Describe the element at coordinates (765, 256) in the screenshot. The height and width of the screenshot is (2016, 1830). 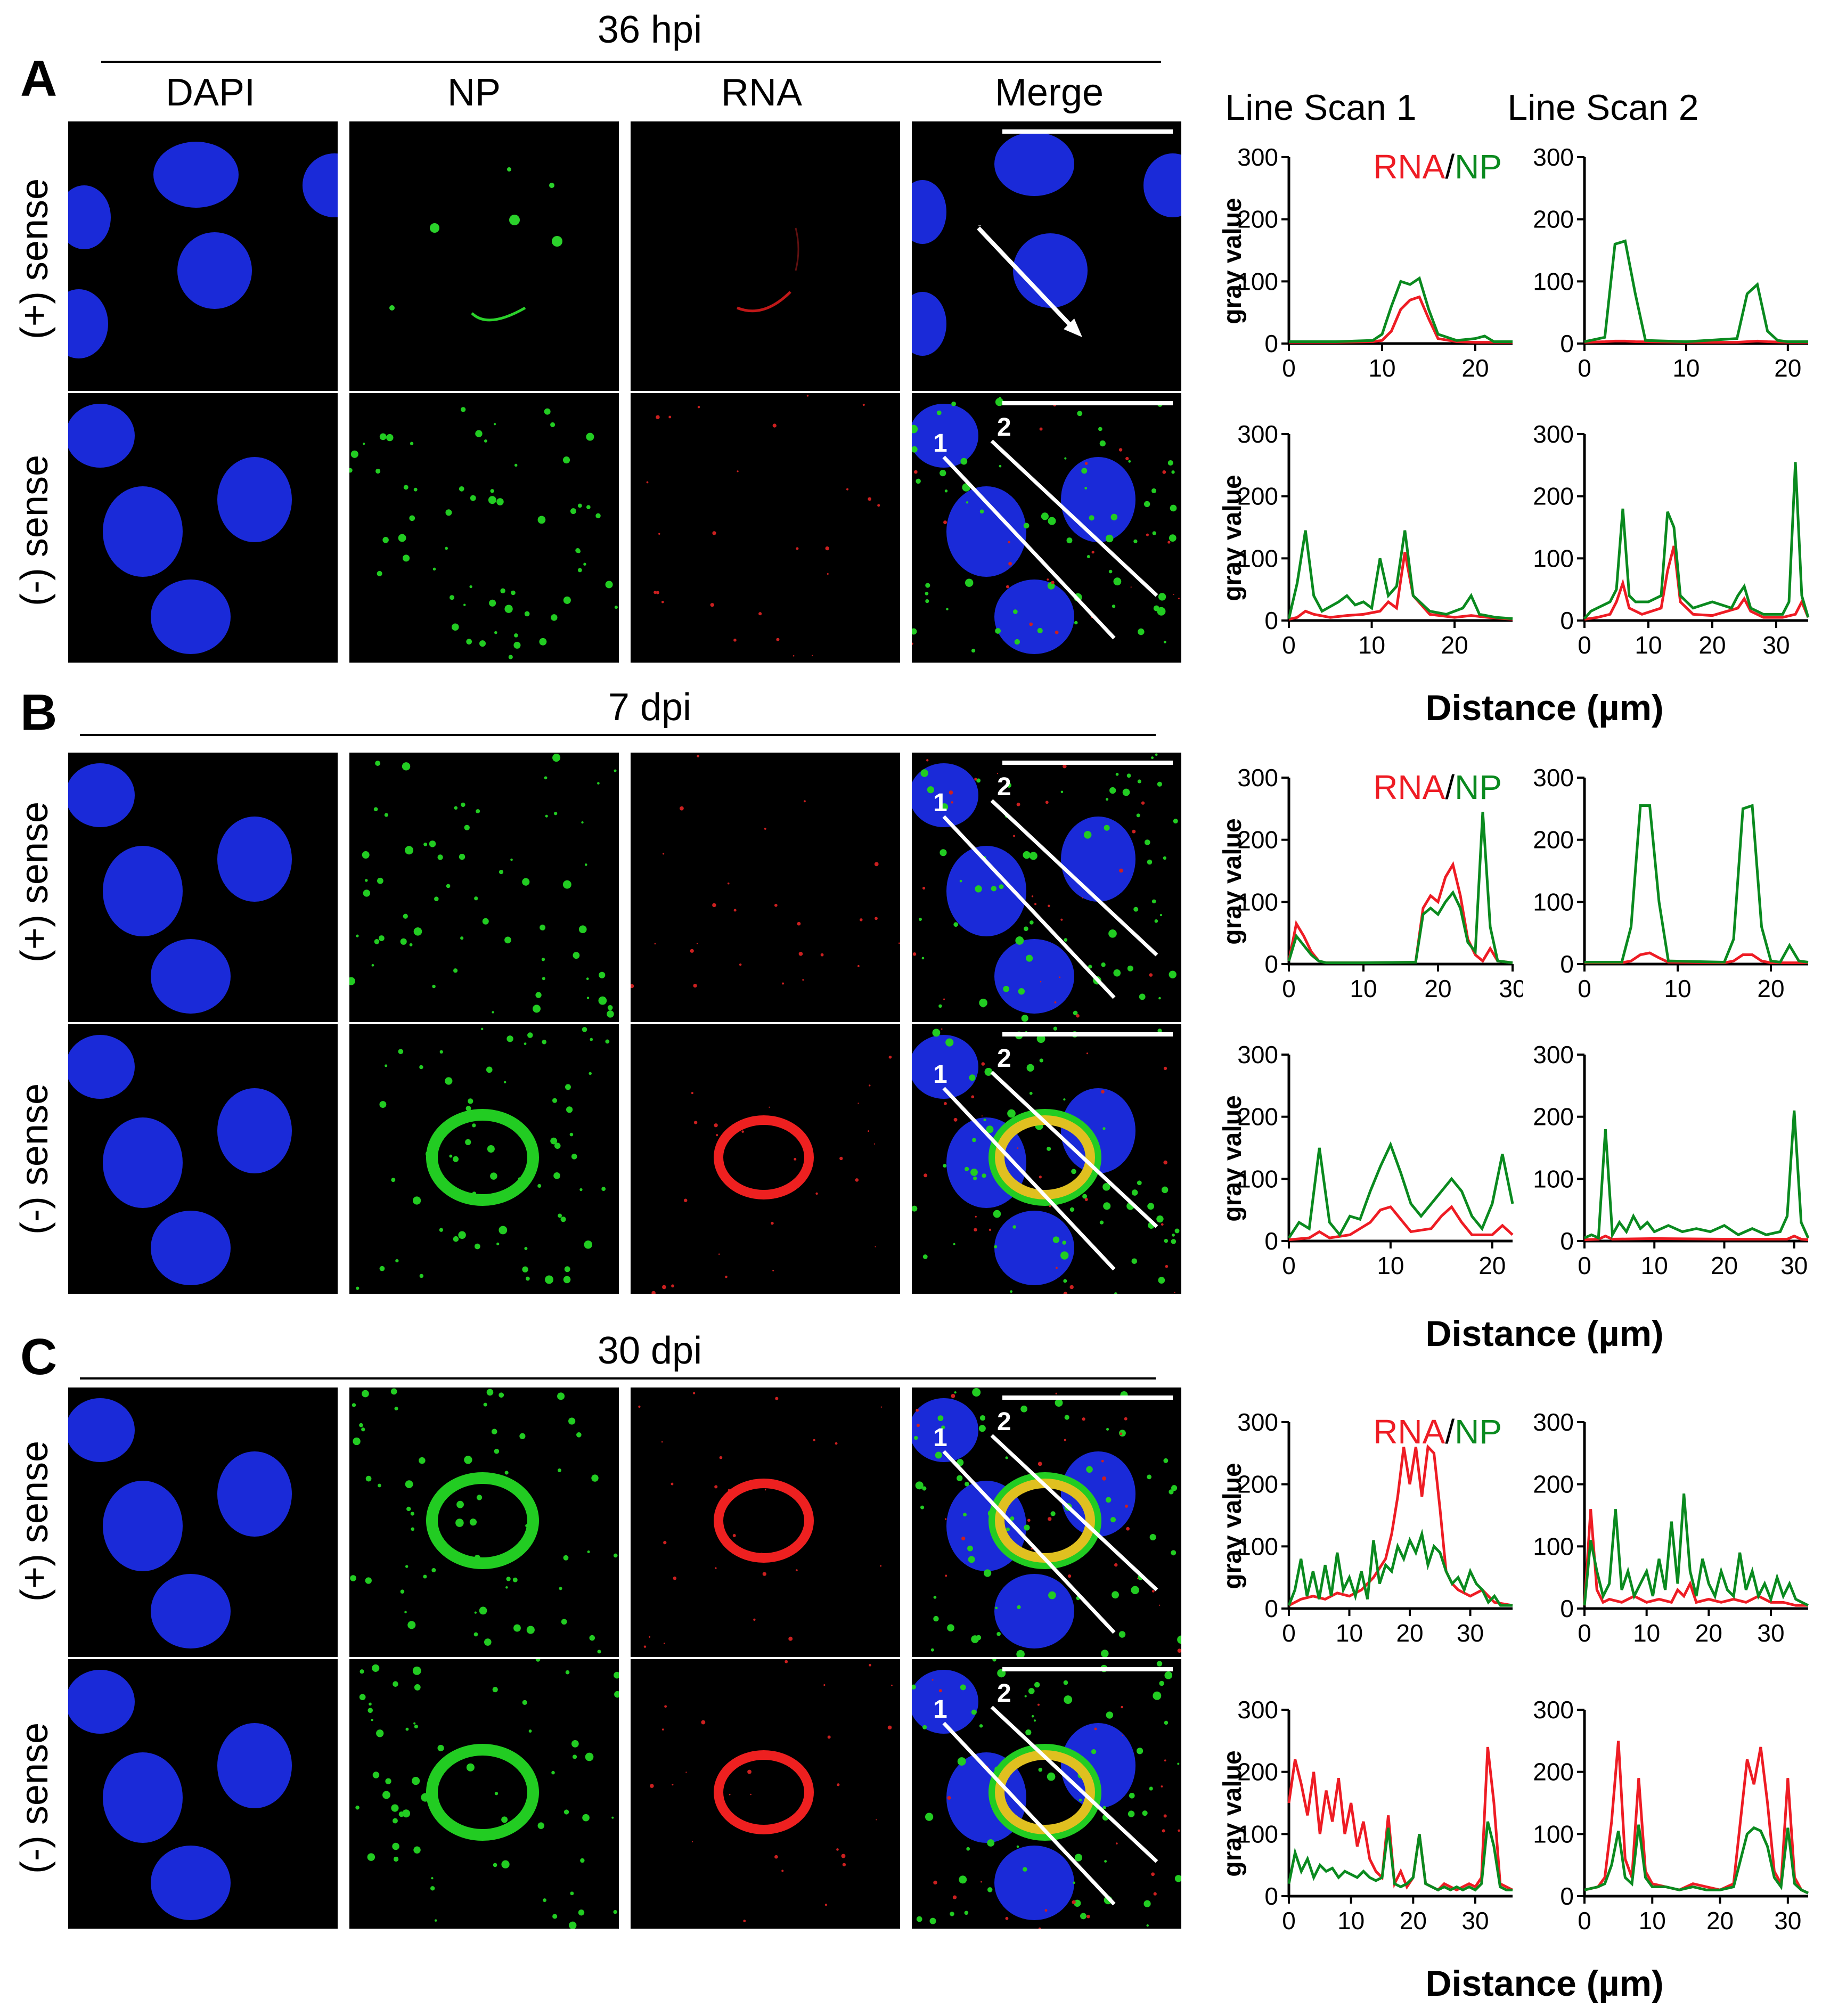
I see `micrograph-a-plus-rna` at that location.